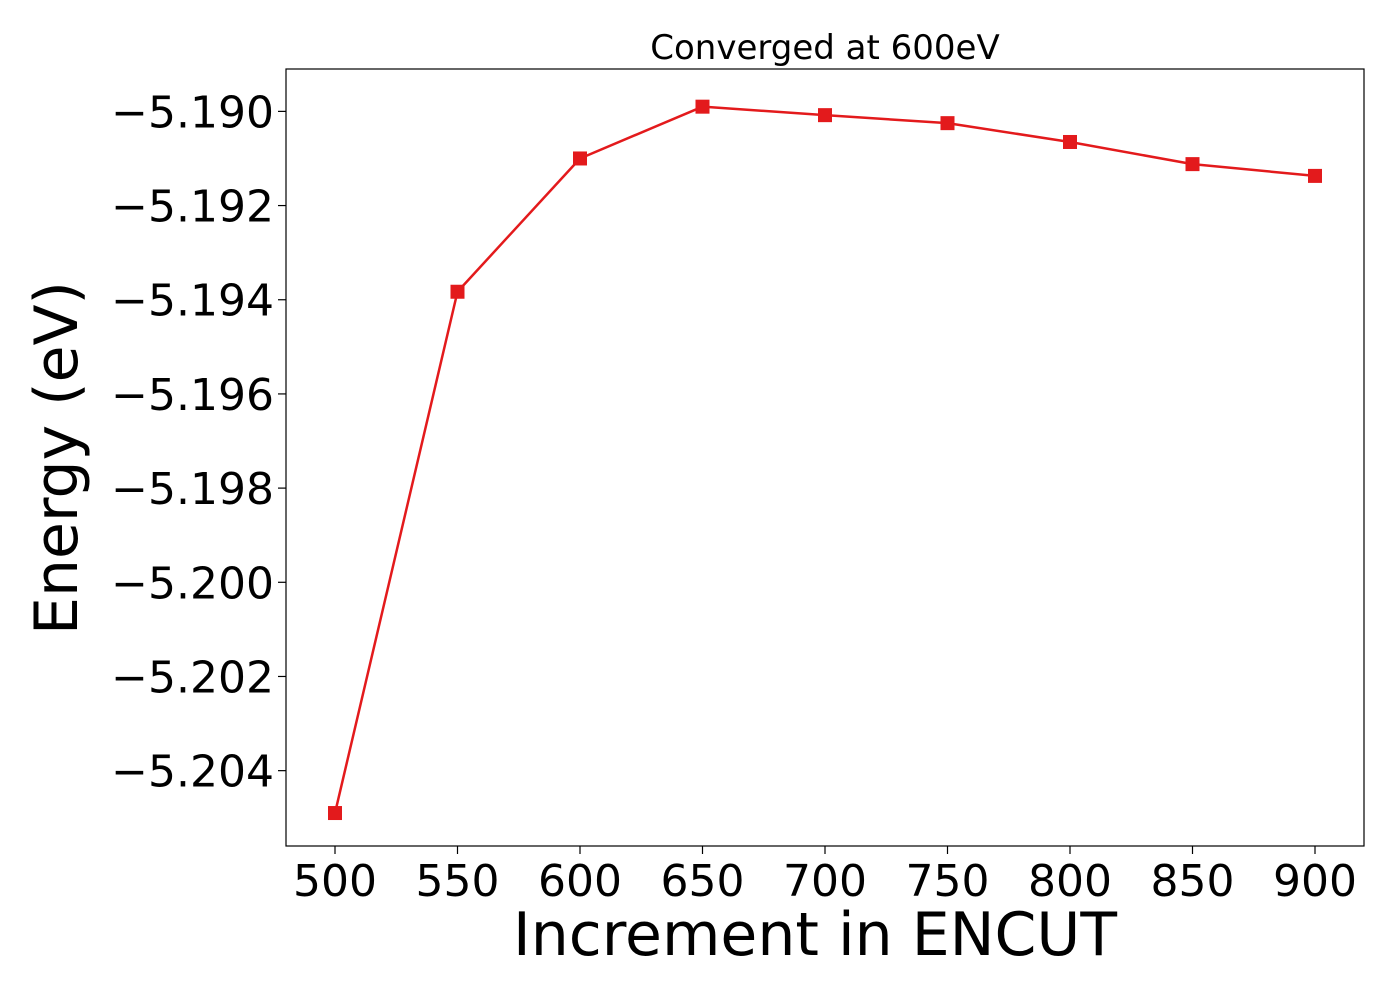 The height and width of the screenshot is (1005, 1400). What do you see at coordinates (192, 772) in the screenshot?
I see `y-tick-label: −5.204` at bounding box center [192, 772].